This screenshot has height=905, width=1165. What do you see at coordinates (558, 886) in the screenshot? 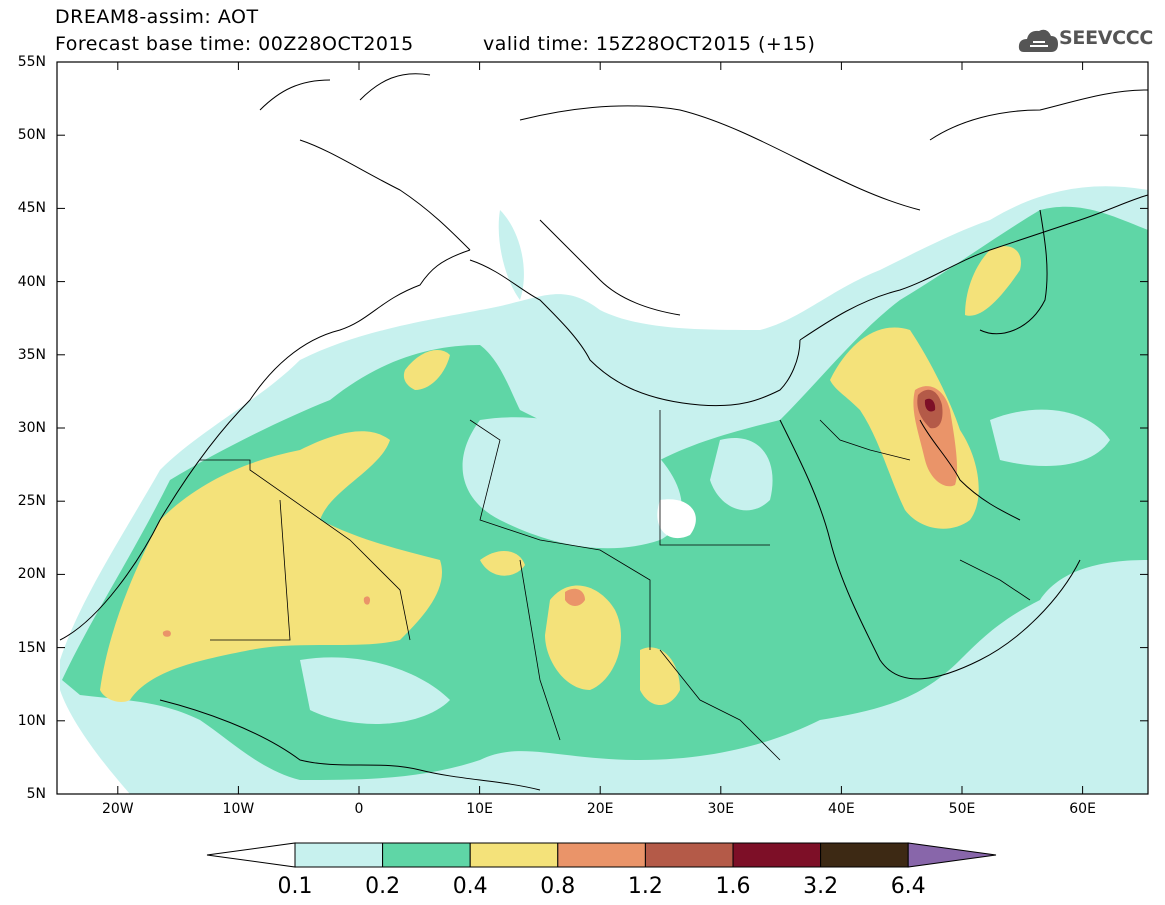
I see `colorbar-label: 0.8` at bounding box center [558, 886].